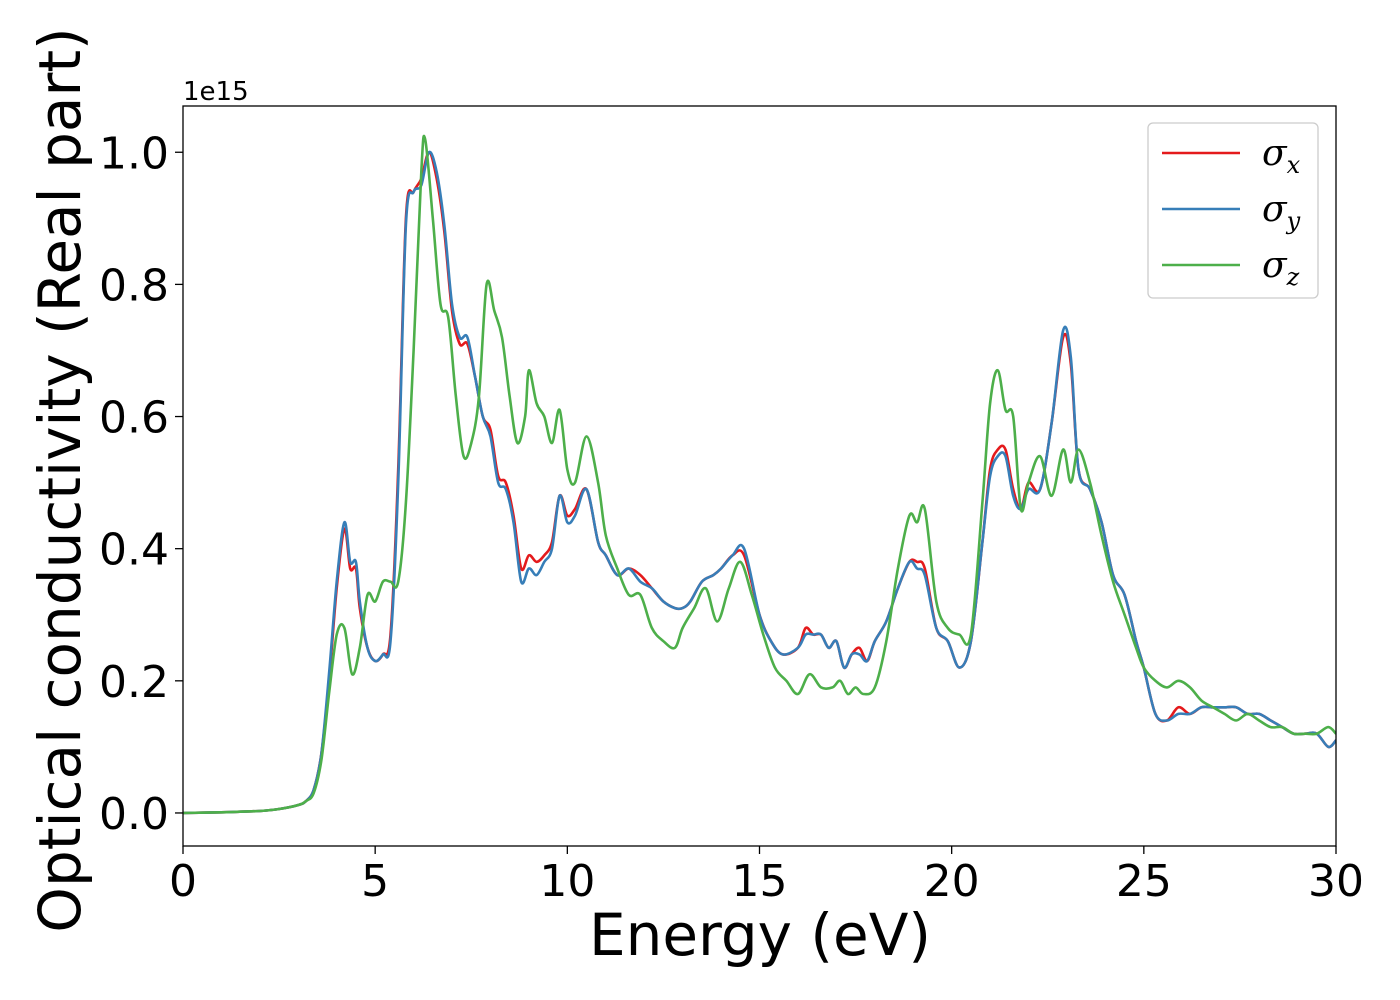 This screenshot has width=1400, height=1000. I want to click on legend-label-y: σy, so click(1281, 212).